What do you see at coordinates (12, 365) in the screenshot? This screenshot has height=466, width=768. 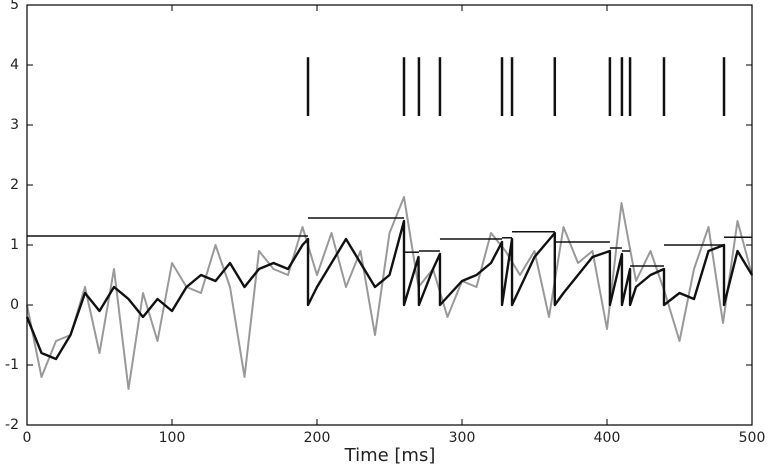 I see `y-tick-label: -1` at bounding box center [12, 365].